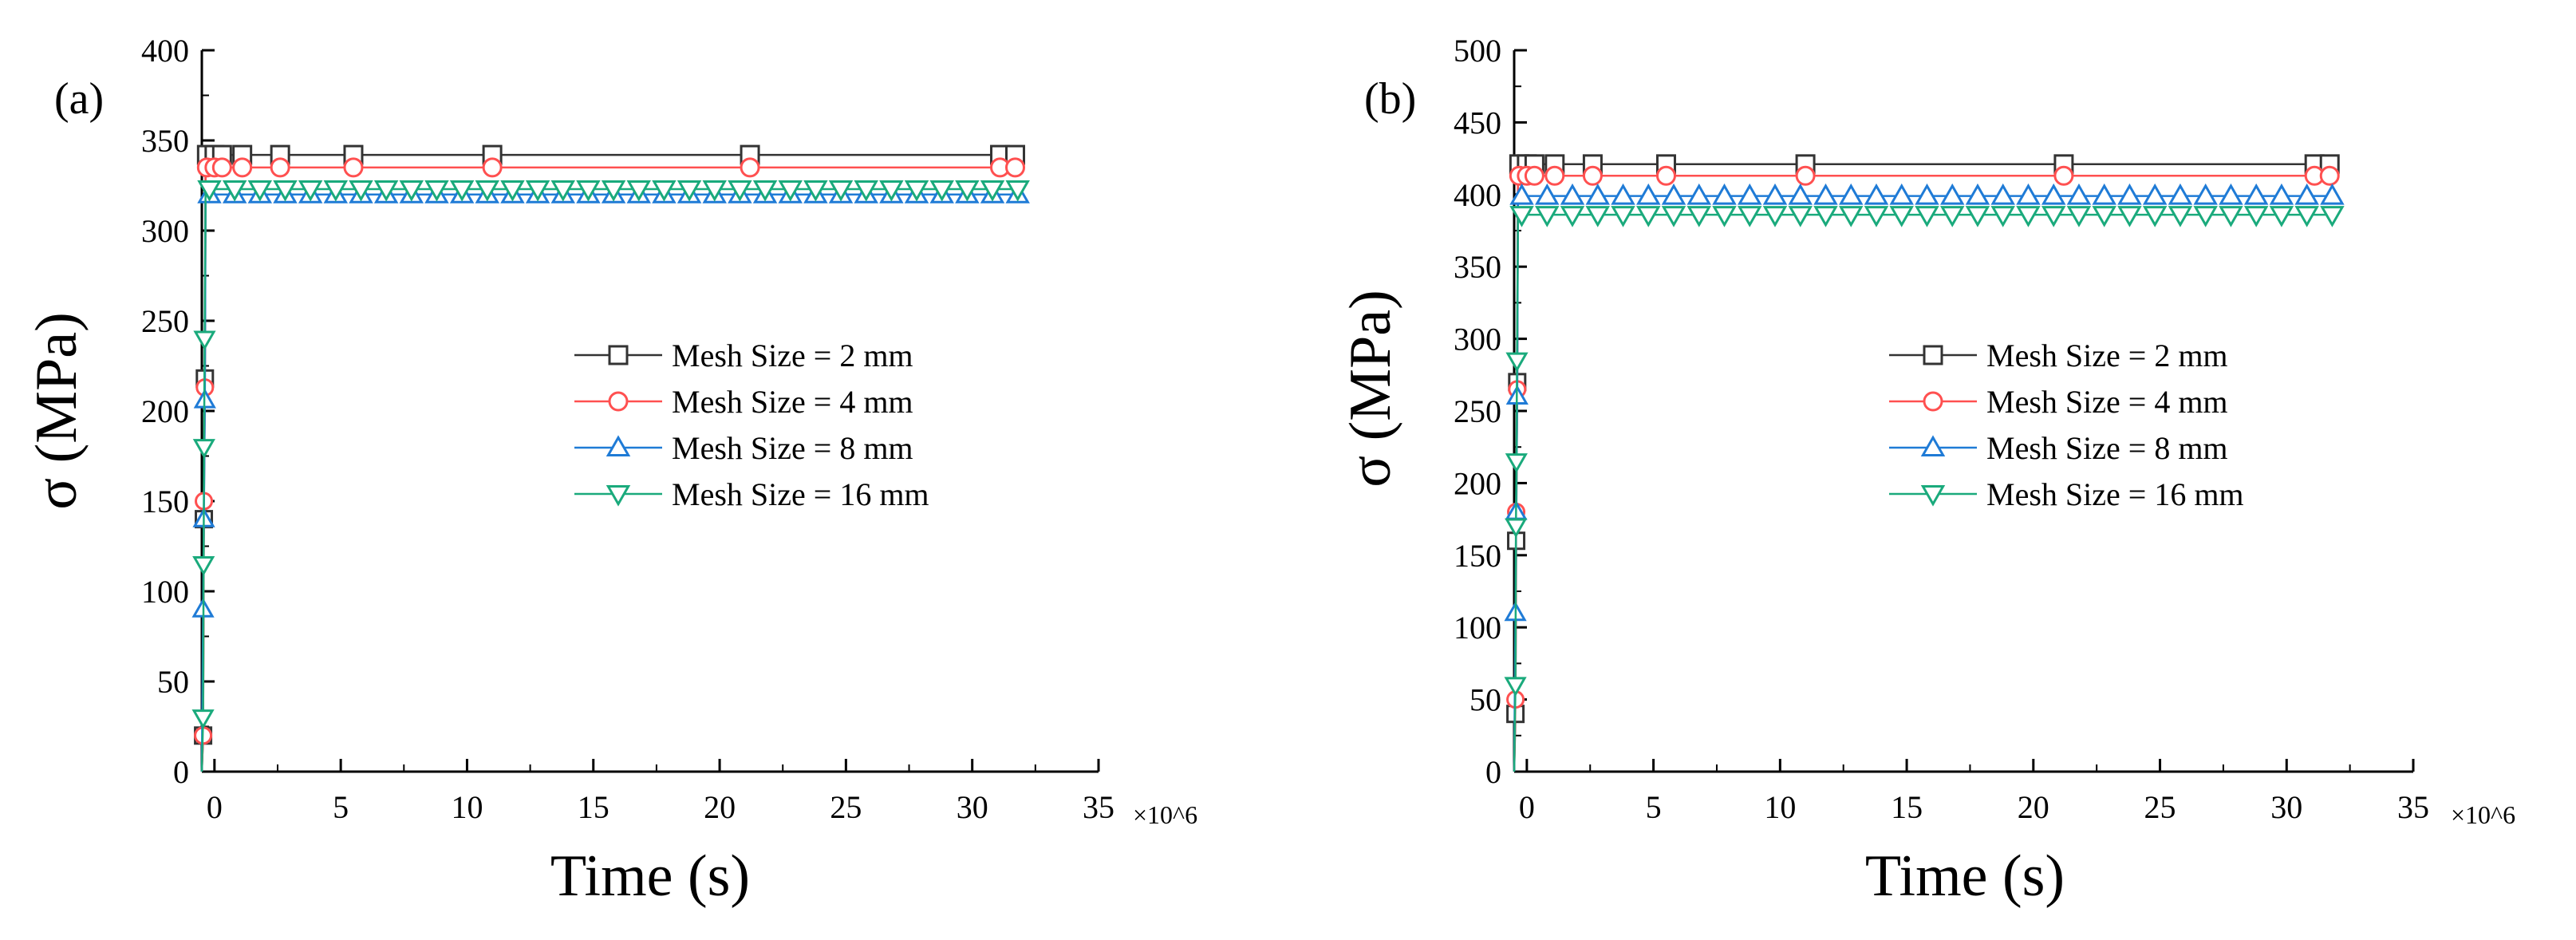  What do you see at coordinates (341, 807) in the screenshot?
I see `x-tick-label: 5` at bounding box center [341, 807].